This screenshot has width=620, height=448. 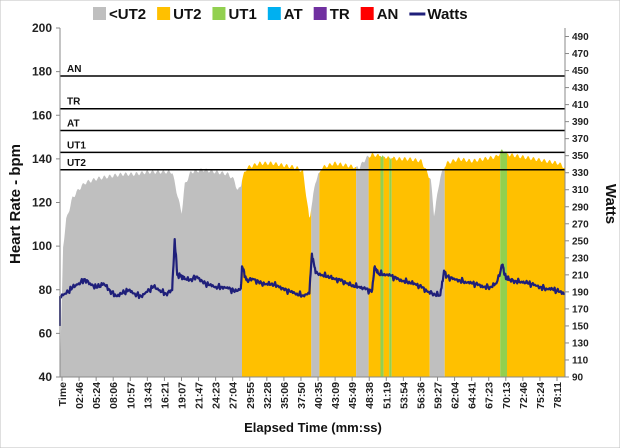 I want to click on x-tick-label: 75:24, so click(x=541, y=395).